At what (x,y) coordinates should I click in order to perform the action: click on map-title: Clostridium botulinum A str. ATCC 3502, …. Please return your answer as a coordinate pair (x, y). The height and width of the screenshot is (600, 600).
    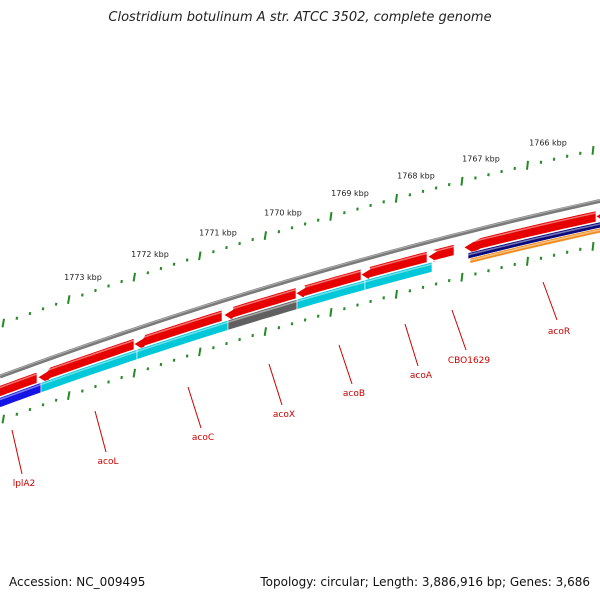
    Looking at the image, I should click on (300, 17).